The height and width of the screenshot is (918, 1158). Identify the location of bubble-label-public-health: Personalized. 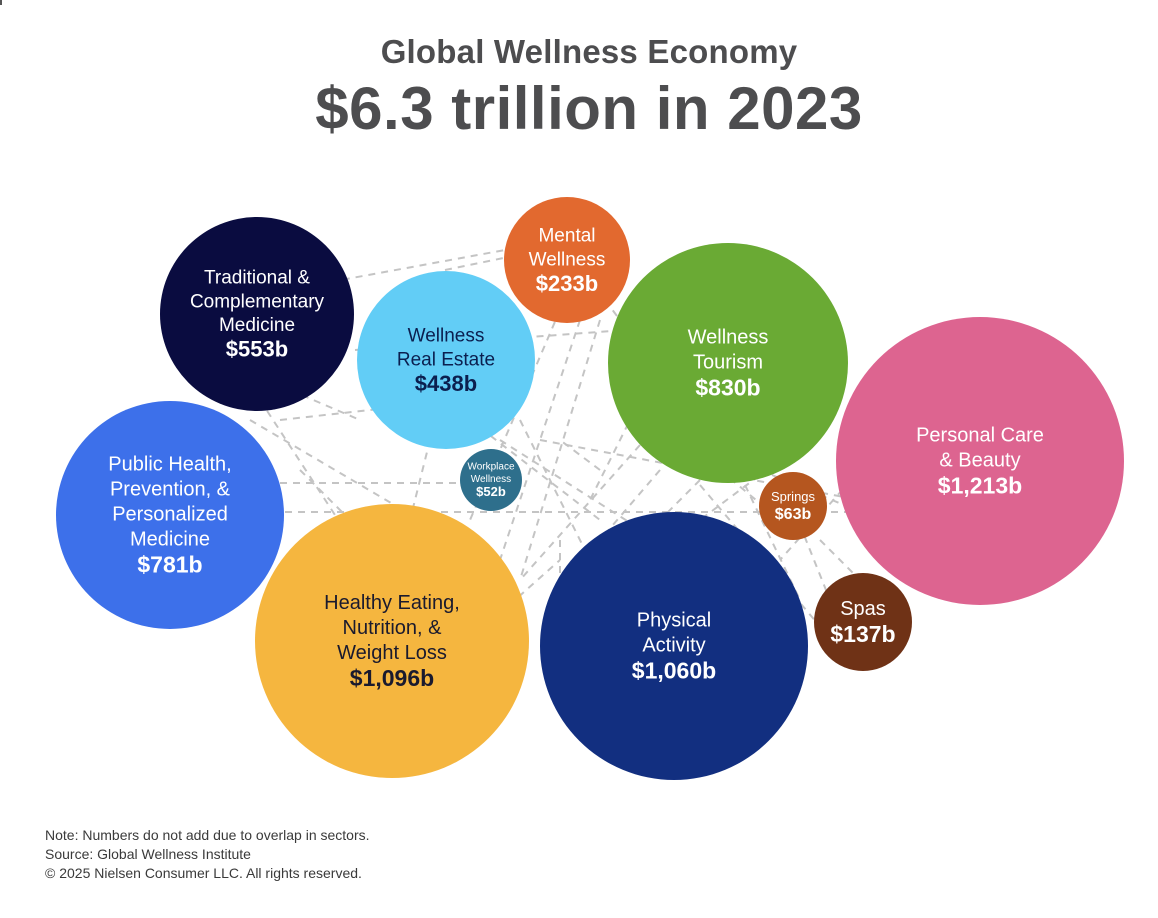
(170, 515).